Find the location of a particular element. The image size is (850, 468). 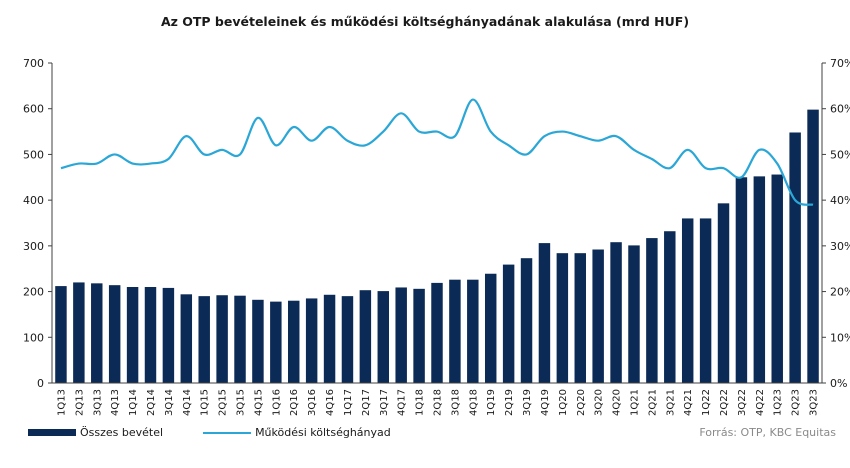

x-tick-label-3Q19: 3Q19 is located at coordinates (527, 402).